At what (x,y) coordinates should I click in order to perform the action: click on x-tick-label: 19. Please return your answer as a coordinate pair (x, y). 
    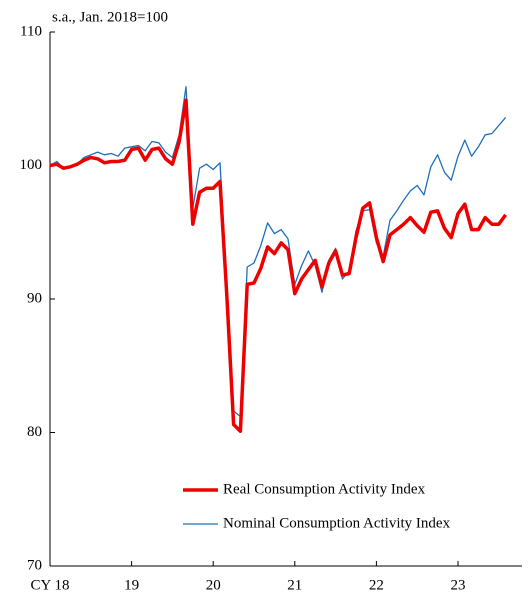
    Looking at the image, I should click on (131, 585).